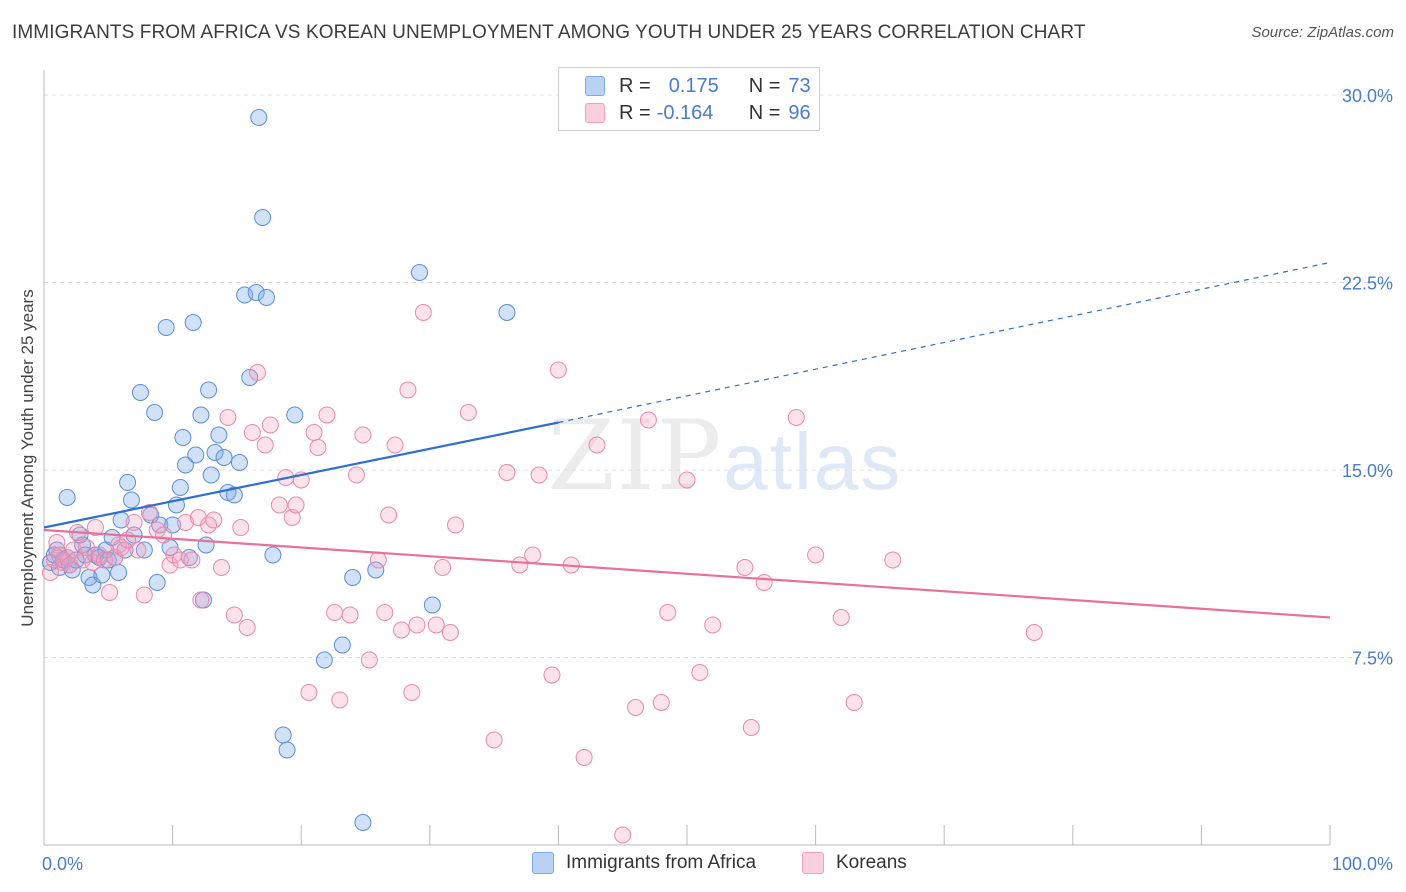  I want to click on watermark: ZIPatlas, so click(725, 456).